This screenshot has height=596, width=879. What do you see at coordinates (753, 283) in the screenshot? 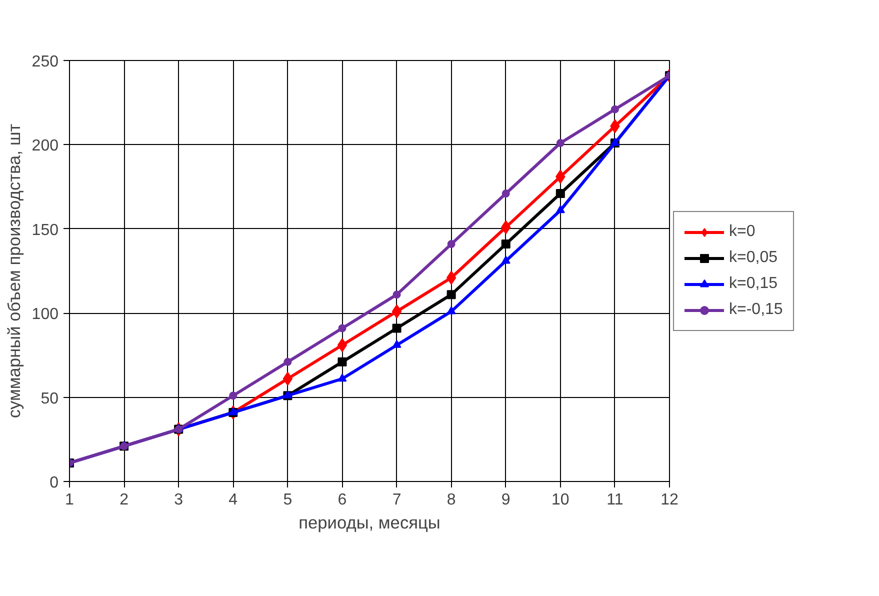
I see `legend-label: k=0,15` at bounding box center [753, 283].